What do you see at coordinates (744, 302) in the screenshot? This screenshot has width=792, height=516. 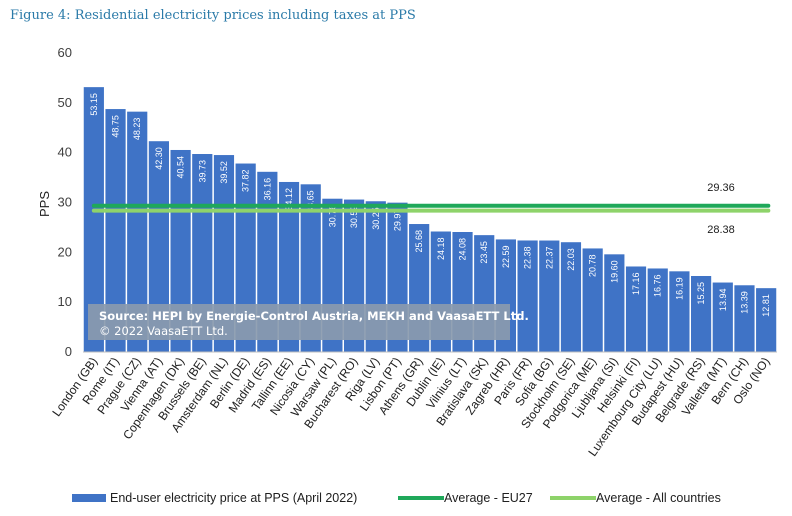 I see `bar-value-label: 13.39` at bounding box center [744, 302].